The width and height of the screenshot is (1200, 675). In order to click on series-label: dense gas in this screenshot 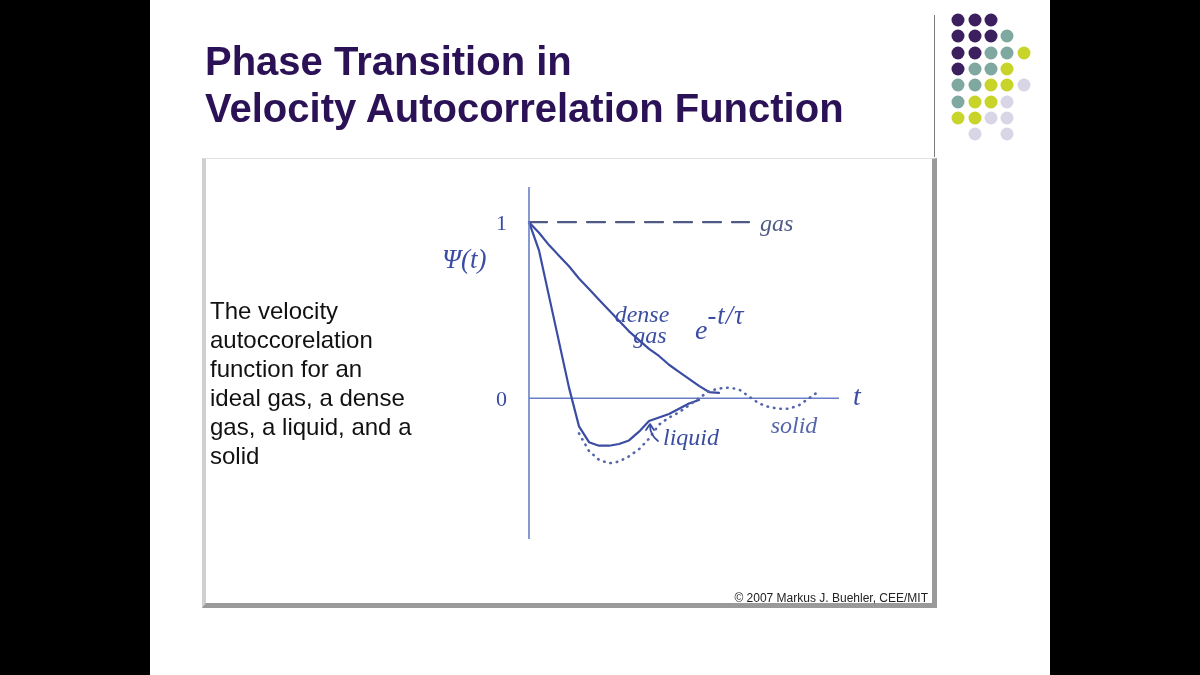, I will do `click(642, 324)`.